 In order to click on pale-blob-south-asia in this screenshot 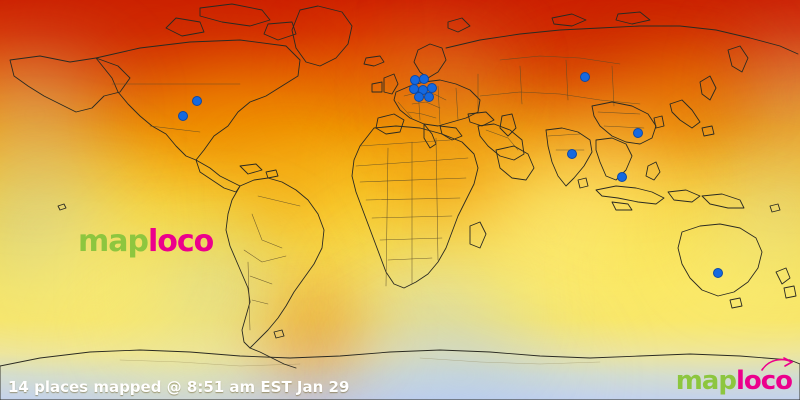, I will do `click(615, 175)`.